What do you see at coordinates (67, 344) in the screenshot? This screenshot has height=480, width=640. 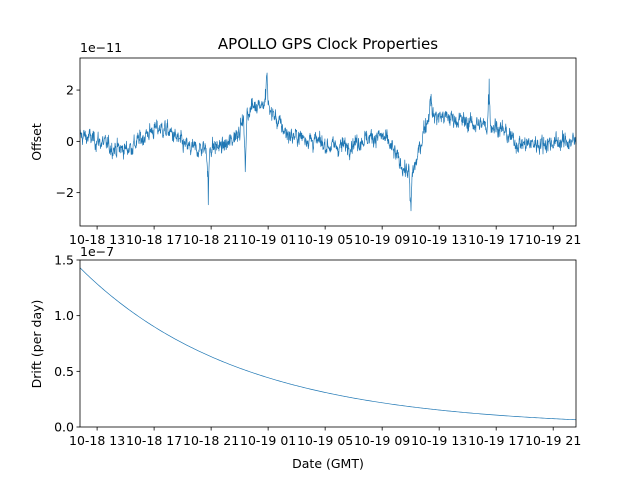 I see `drift-y-ticks: 0.0 0.5 1.0 1.5` at bounding box center [67, 344].